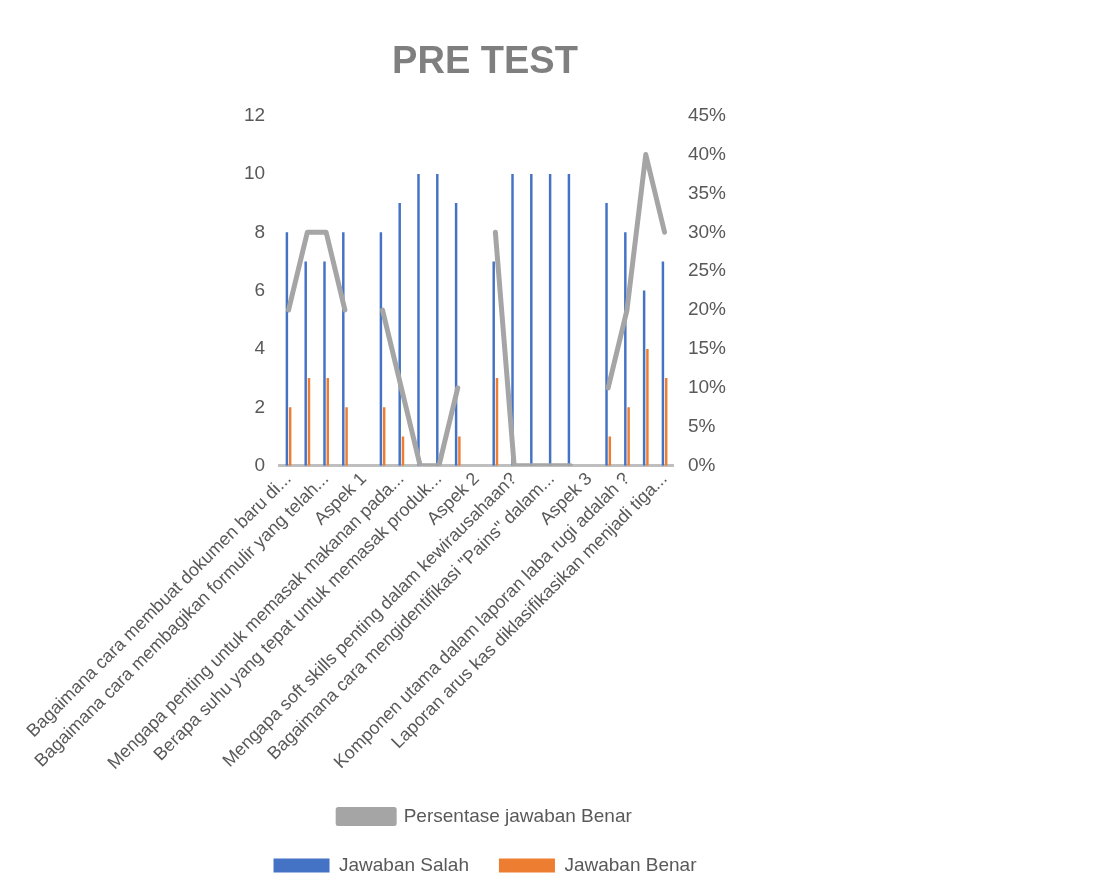  Describe the element at coordinates (707, 309) in the screenshot. I see `y2-tick-label: 20%` at that location.